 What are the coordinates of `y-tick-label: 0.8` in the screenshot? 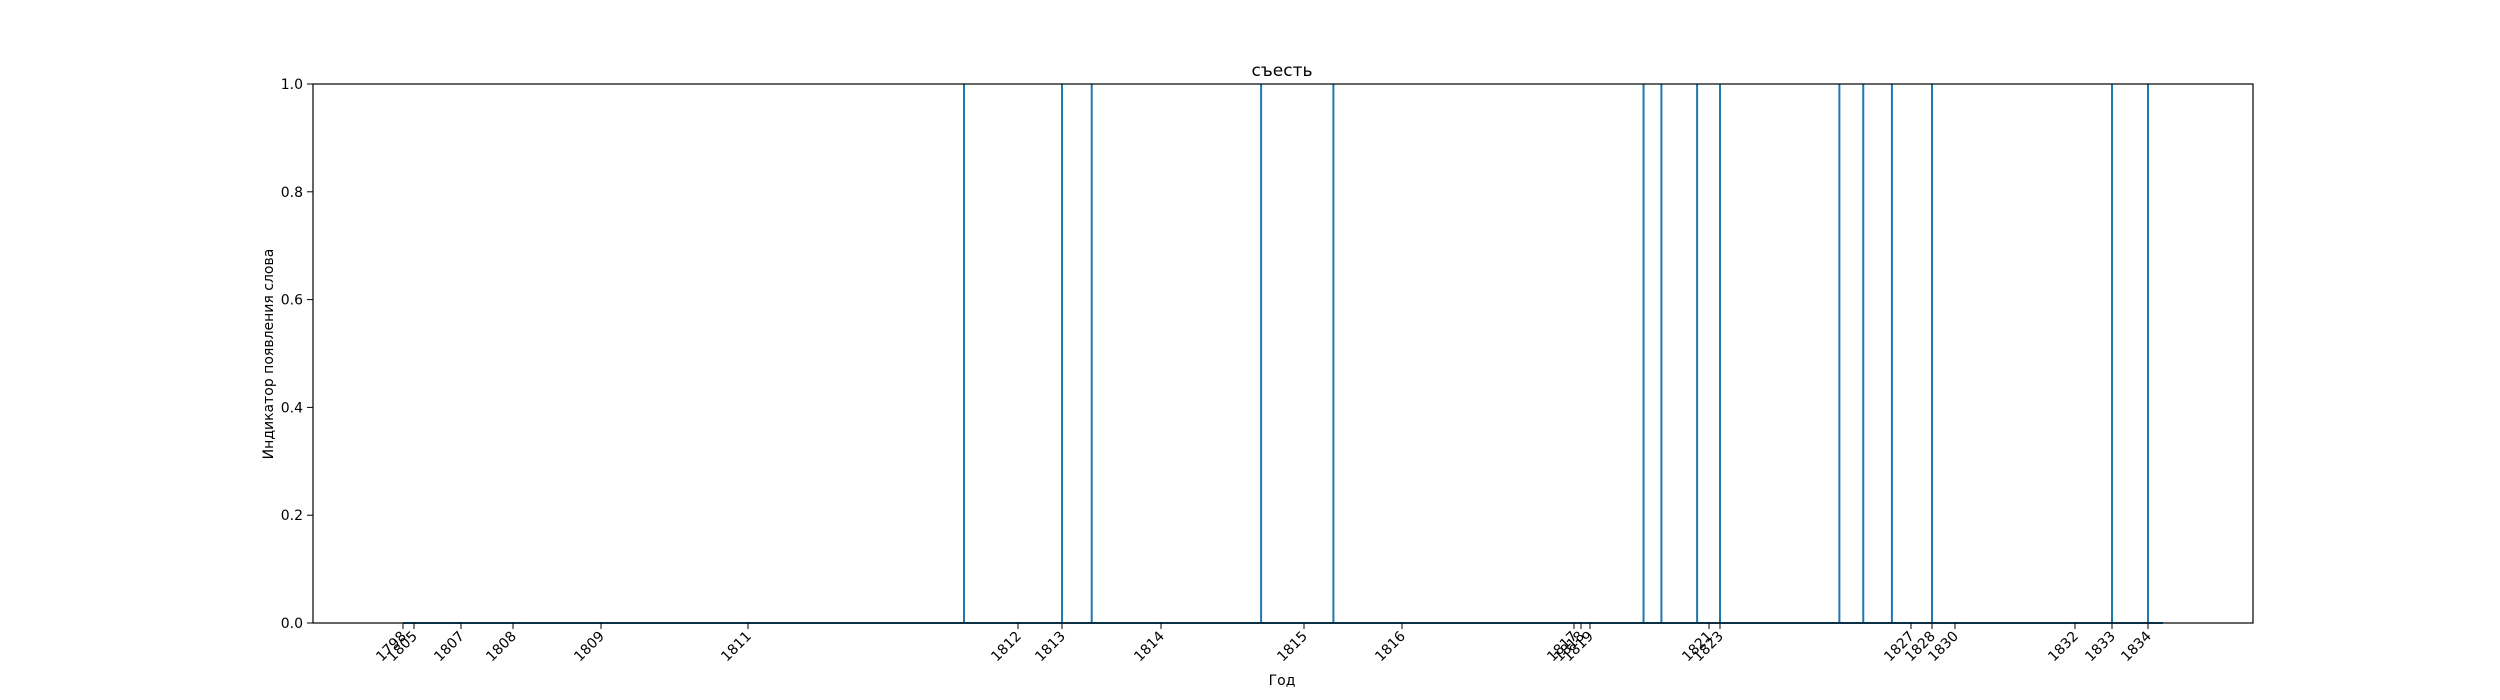 It's located at (292, 193).